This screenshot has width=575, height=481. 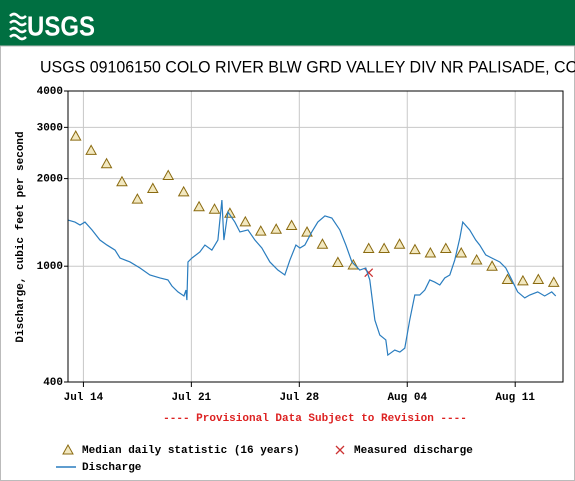 I want to click on y-axis-label: Discharge, cubic feet per second, so click(x=21, y=236).